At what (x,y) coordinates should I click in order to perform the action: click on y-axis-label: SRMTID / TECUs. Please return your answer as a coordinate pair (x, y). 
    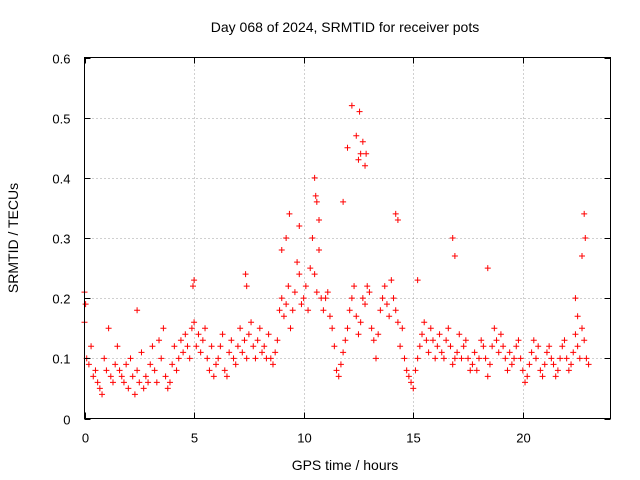
    Looking at the image, I should click on (13, 238).